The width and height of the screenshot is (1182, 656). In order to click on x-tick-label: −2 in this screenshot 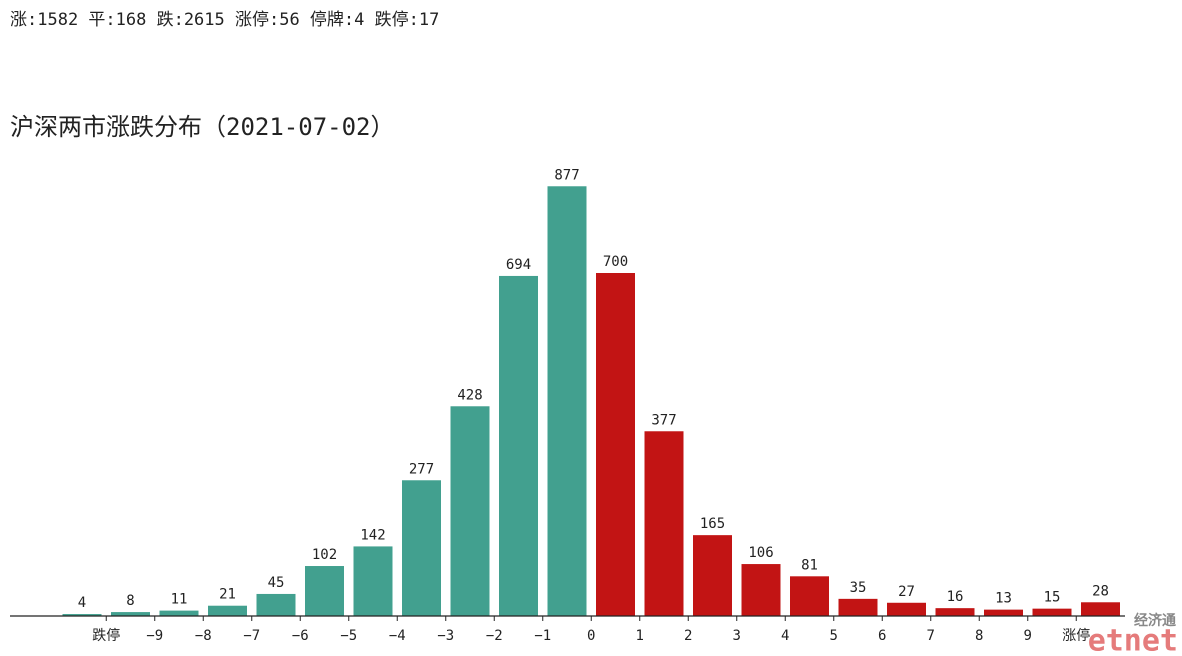, I will do `click(494, 636)`.